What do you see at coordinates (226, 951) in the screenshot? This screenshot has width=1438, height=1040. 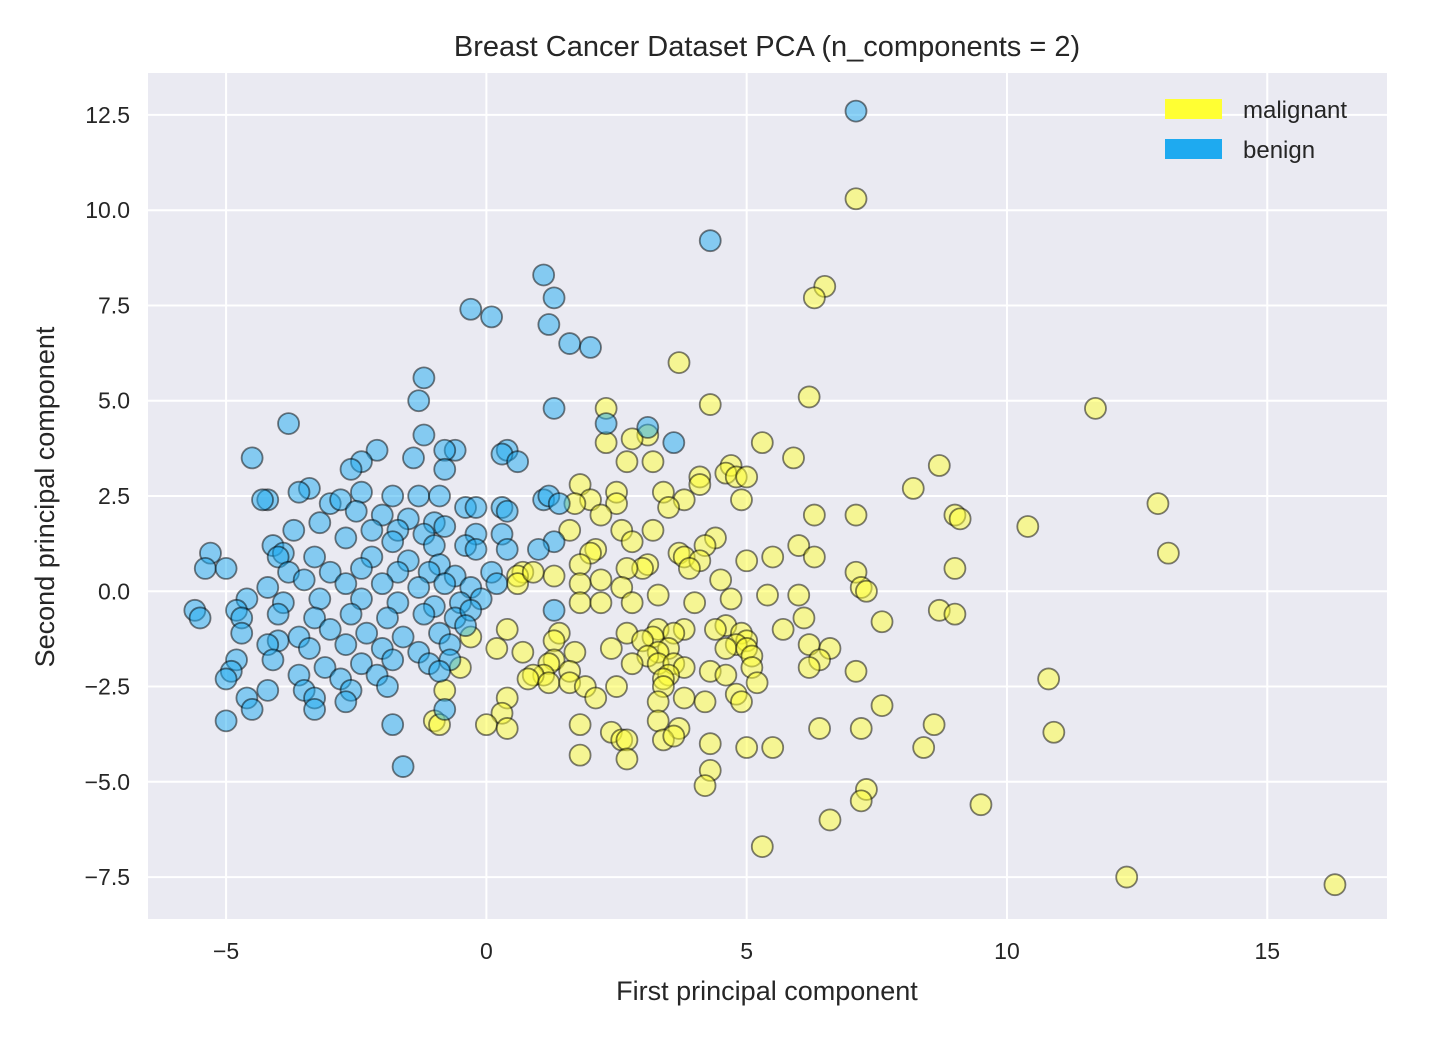 I see `x-tick-label: −5` at bounding box center [226, 951].